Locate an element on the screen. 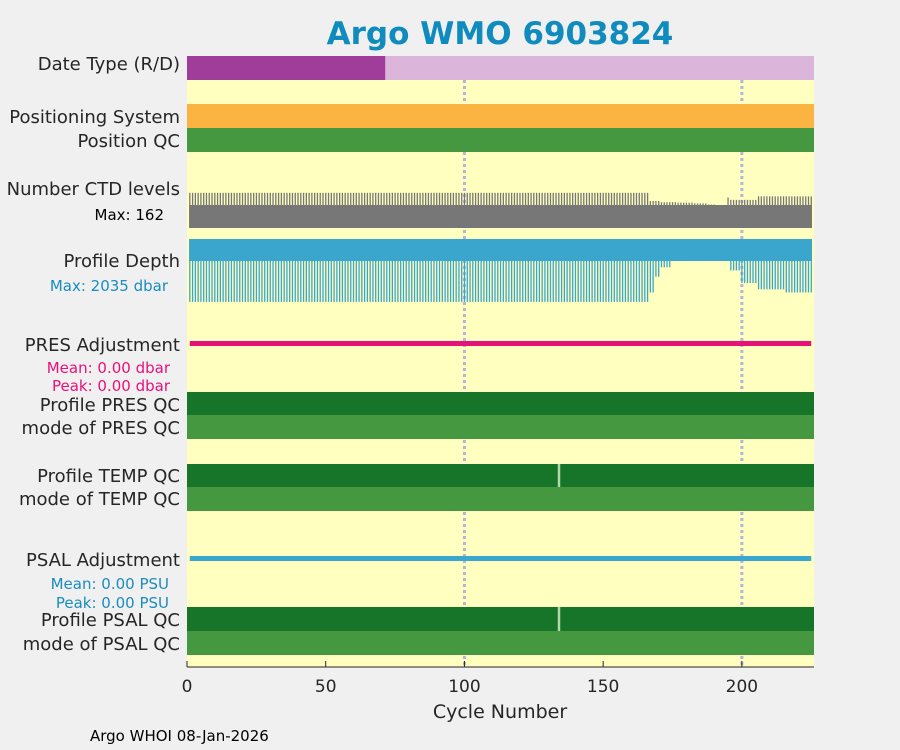 The width and height of the screenshot is (900, 750). x-axis-label: Cycle Number is located at coordinates (500, 712).